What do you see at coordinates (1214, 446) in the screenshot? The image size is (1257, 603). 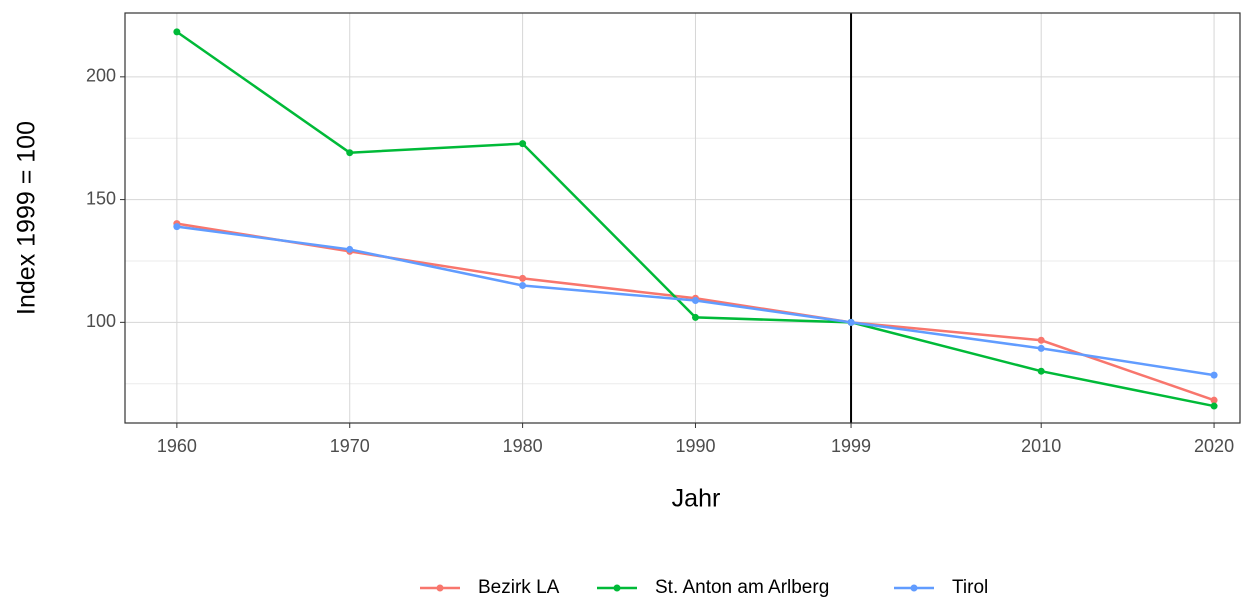 I see `x-tick-label: 2020` at bounding box center [1214, 446].